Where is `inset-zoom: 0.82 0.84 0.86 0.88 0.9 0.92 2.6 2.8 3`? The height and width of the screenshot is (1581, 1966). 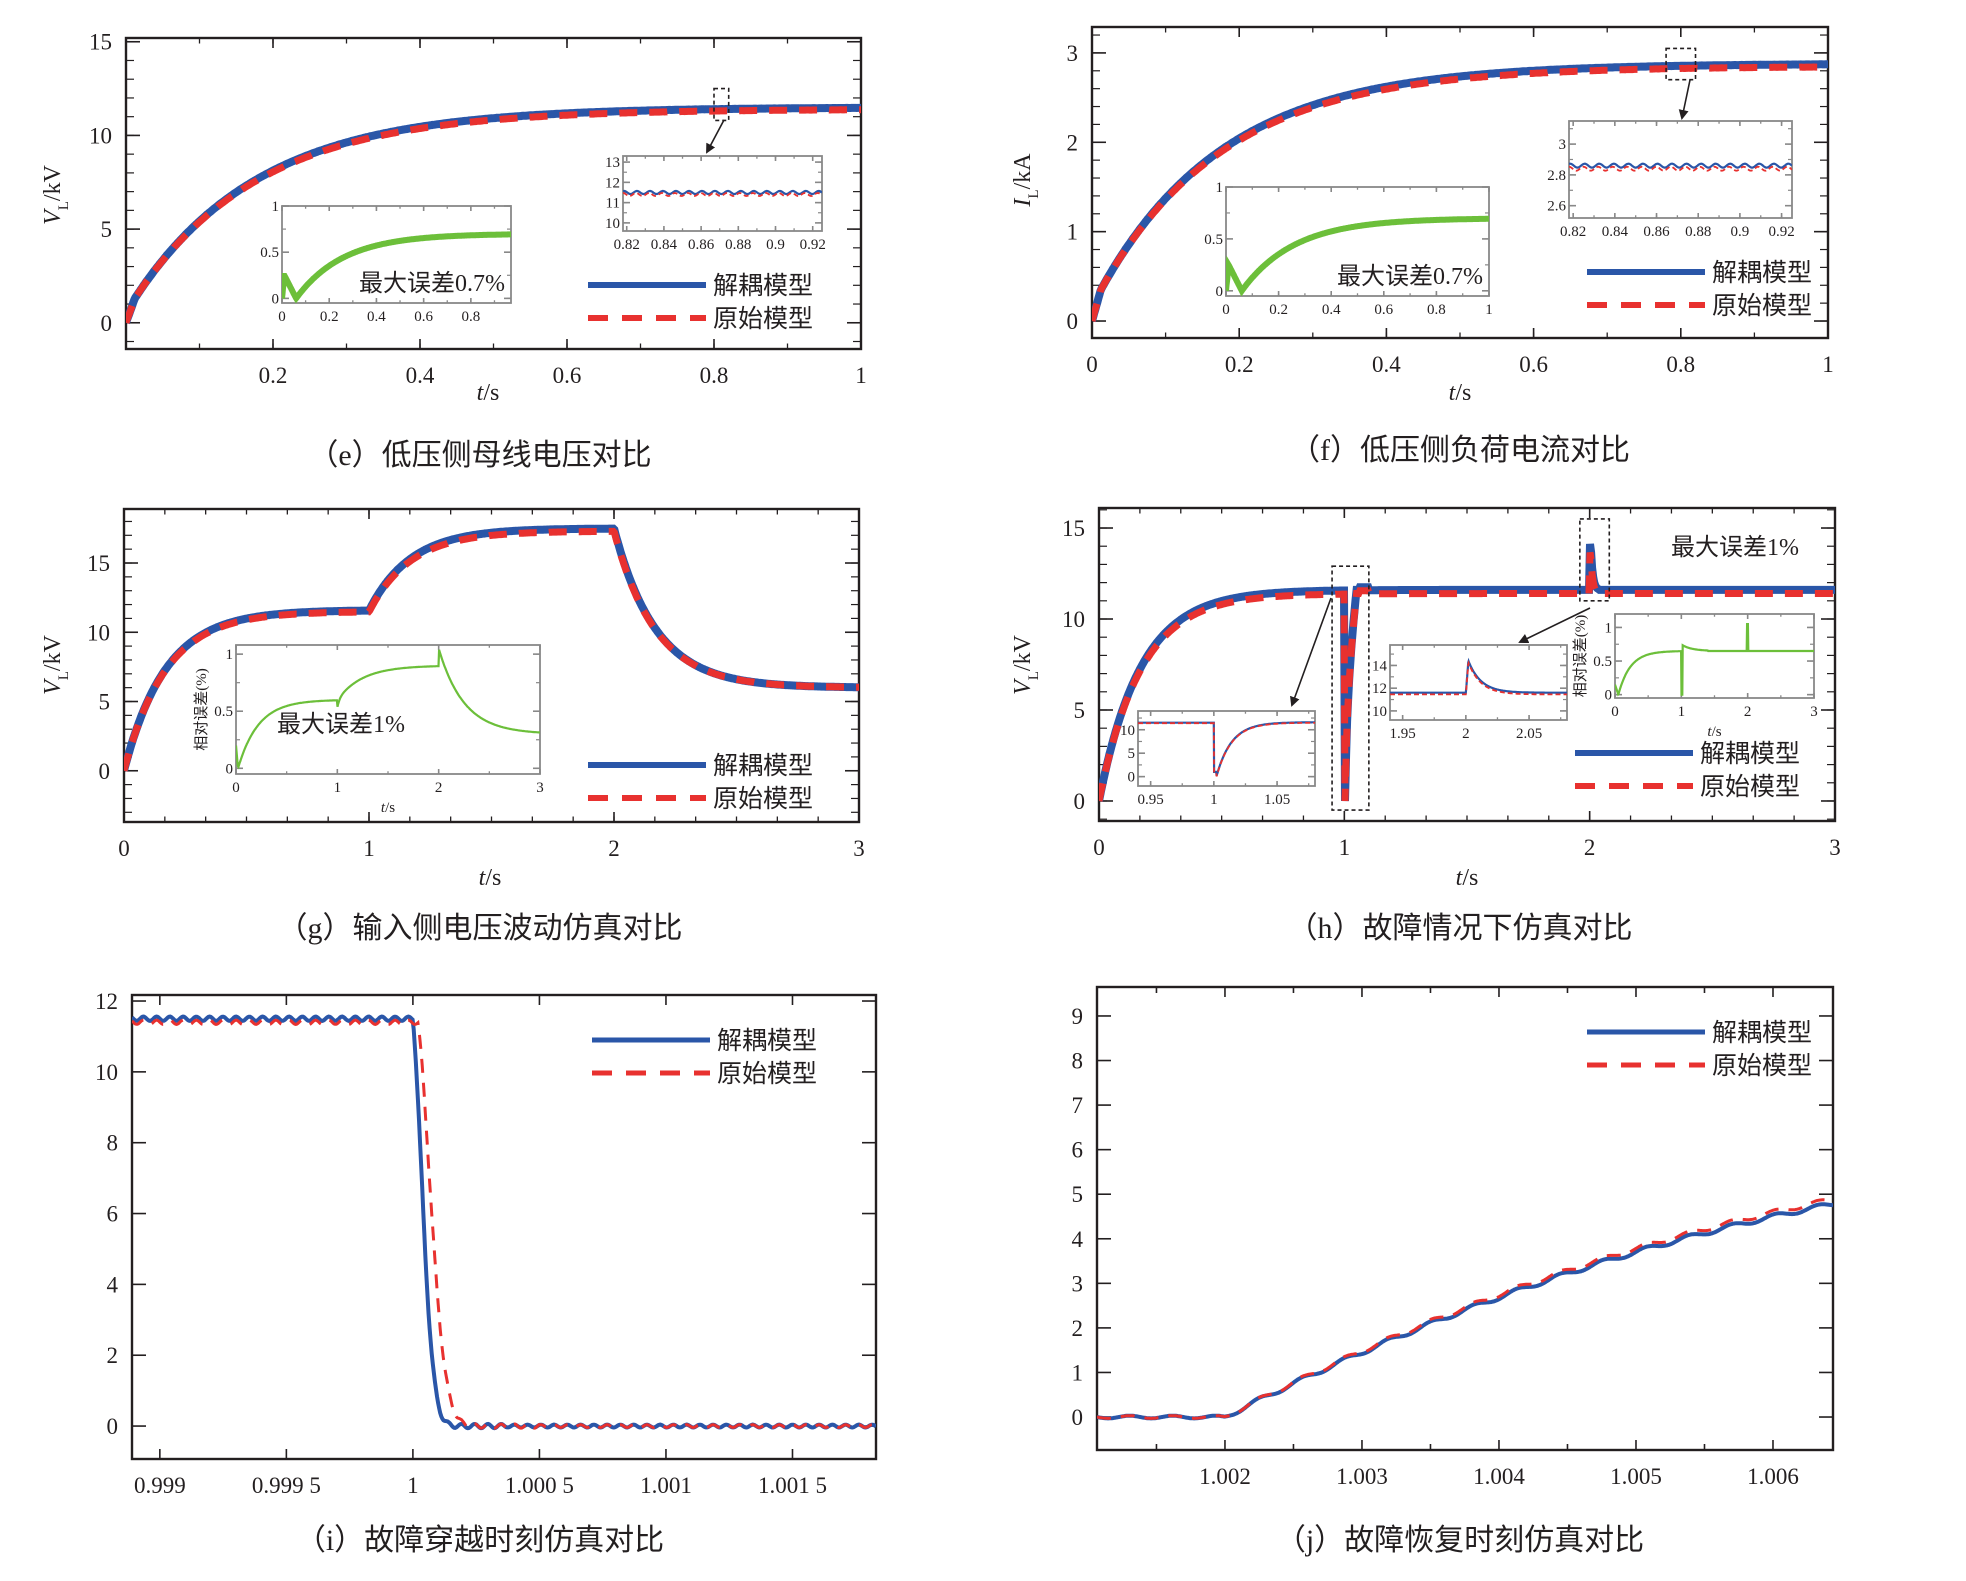 inset-zoom: 0.82 0.84 0.86 0.88 0.9 0.92 2.6 2.8 3 is located at coordinates (1671, 180).